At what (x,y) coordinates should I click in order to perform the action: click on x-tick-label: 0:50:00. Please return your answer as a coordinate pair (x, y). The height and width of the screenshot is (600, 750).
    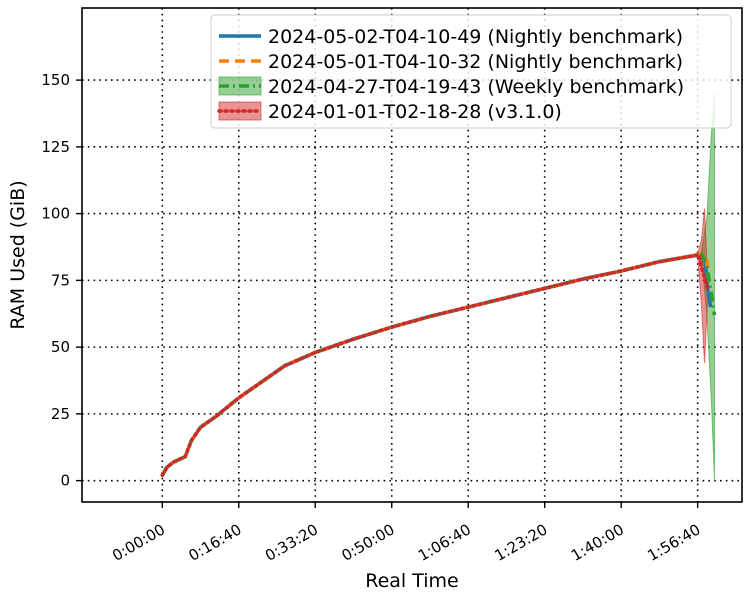
    Looking at the image, I should click on (368, 542).